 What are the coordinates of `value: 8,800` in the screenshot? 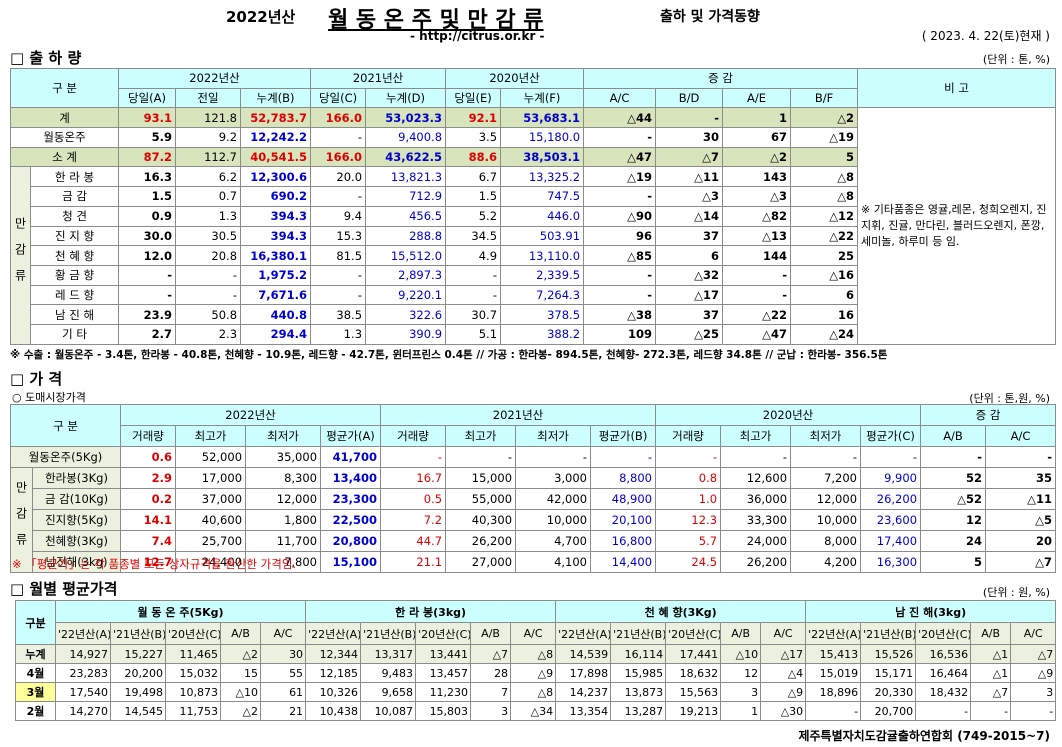 It's located at (623, 478).